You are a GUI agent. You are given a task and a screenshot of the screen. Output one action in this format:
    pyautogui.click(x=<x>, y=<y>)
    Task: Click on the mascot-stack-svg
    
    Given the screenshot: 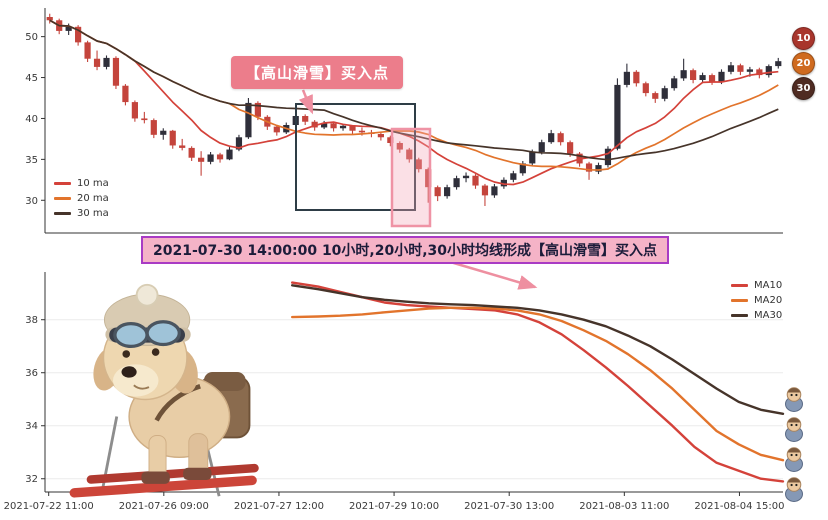 What is the action you would take?
    pyautogui.click(x=794, y=444)
    